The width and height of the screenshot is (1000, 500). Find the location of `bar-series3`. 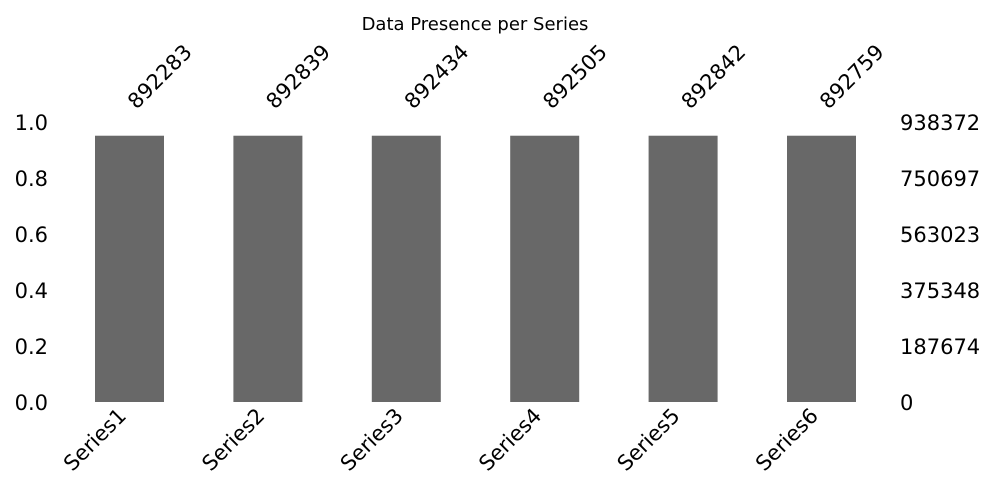

bar-series3 is located at coordinates (406, 268).